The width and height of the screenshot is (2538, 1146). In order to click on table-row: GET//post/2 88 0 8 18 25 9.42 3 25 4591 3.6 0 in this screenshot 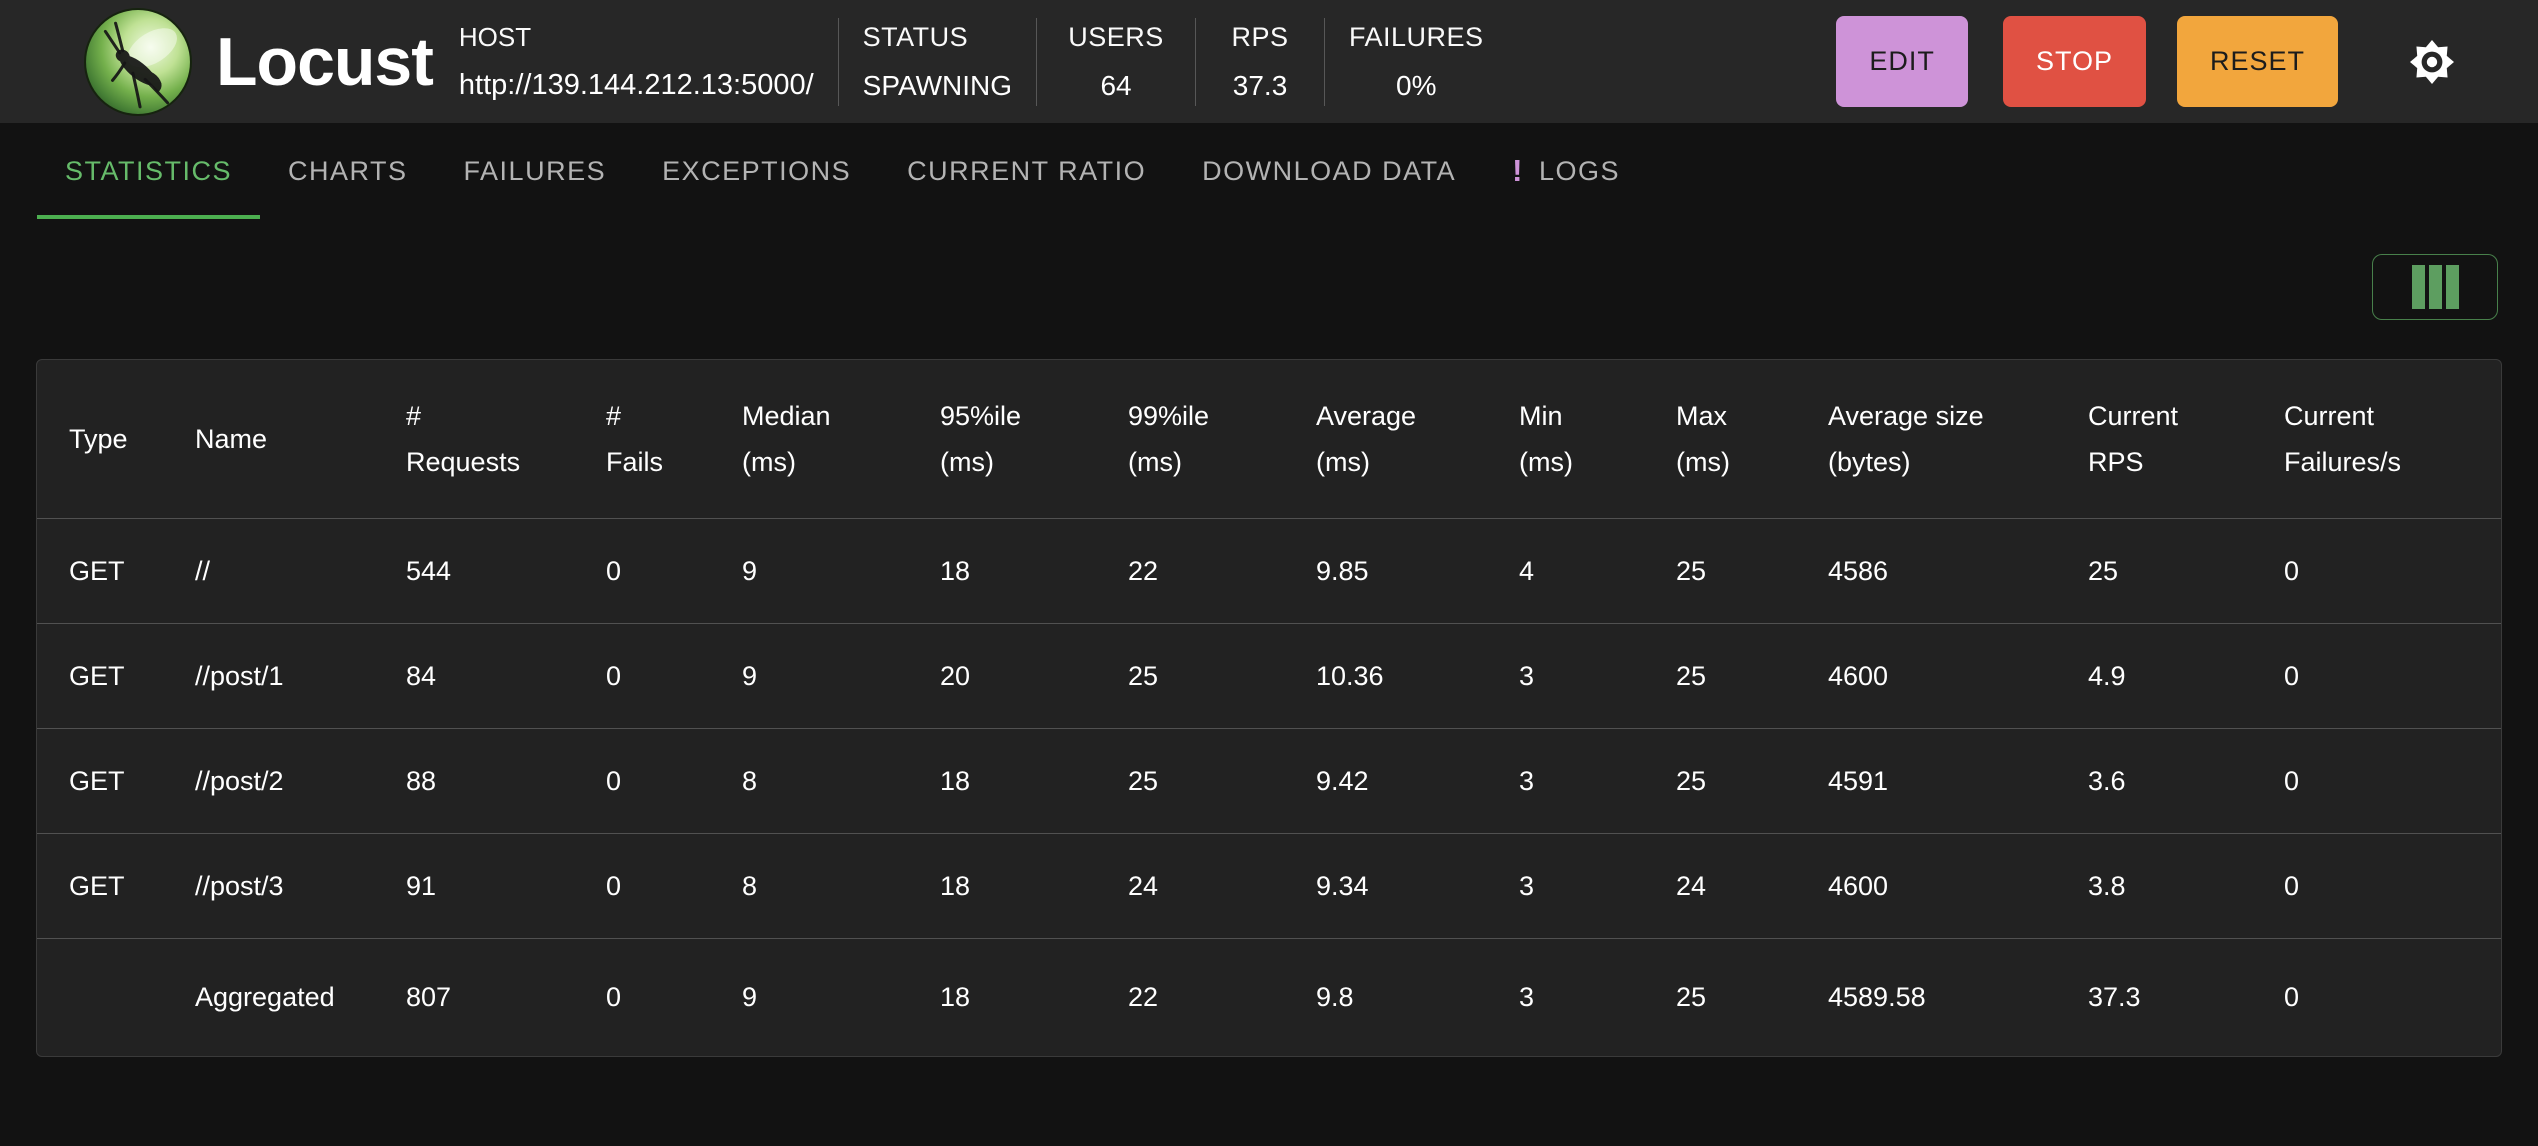, I will do `click(1269, 781)`.